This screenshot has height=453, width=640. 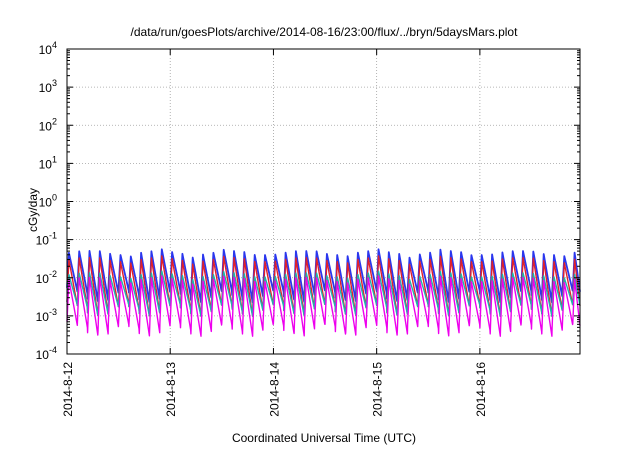 I want to click on y-tick-exponent: 0, so click(x=54, y=198).